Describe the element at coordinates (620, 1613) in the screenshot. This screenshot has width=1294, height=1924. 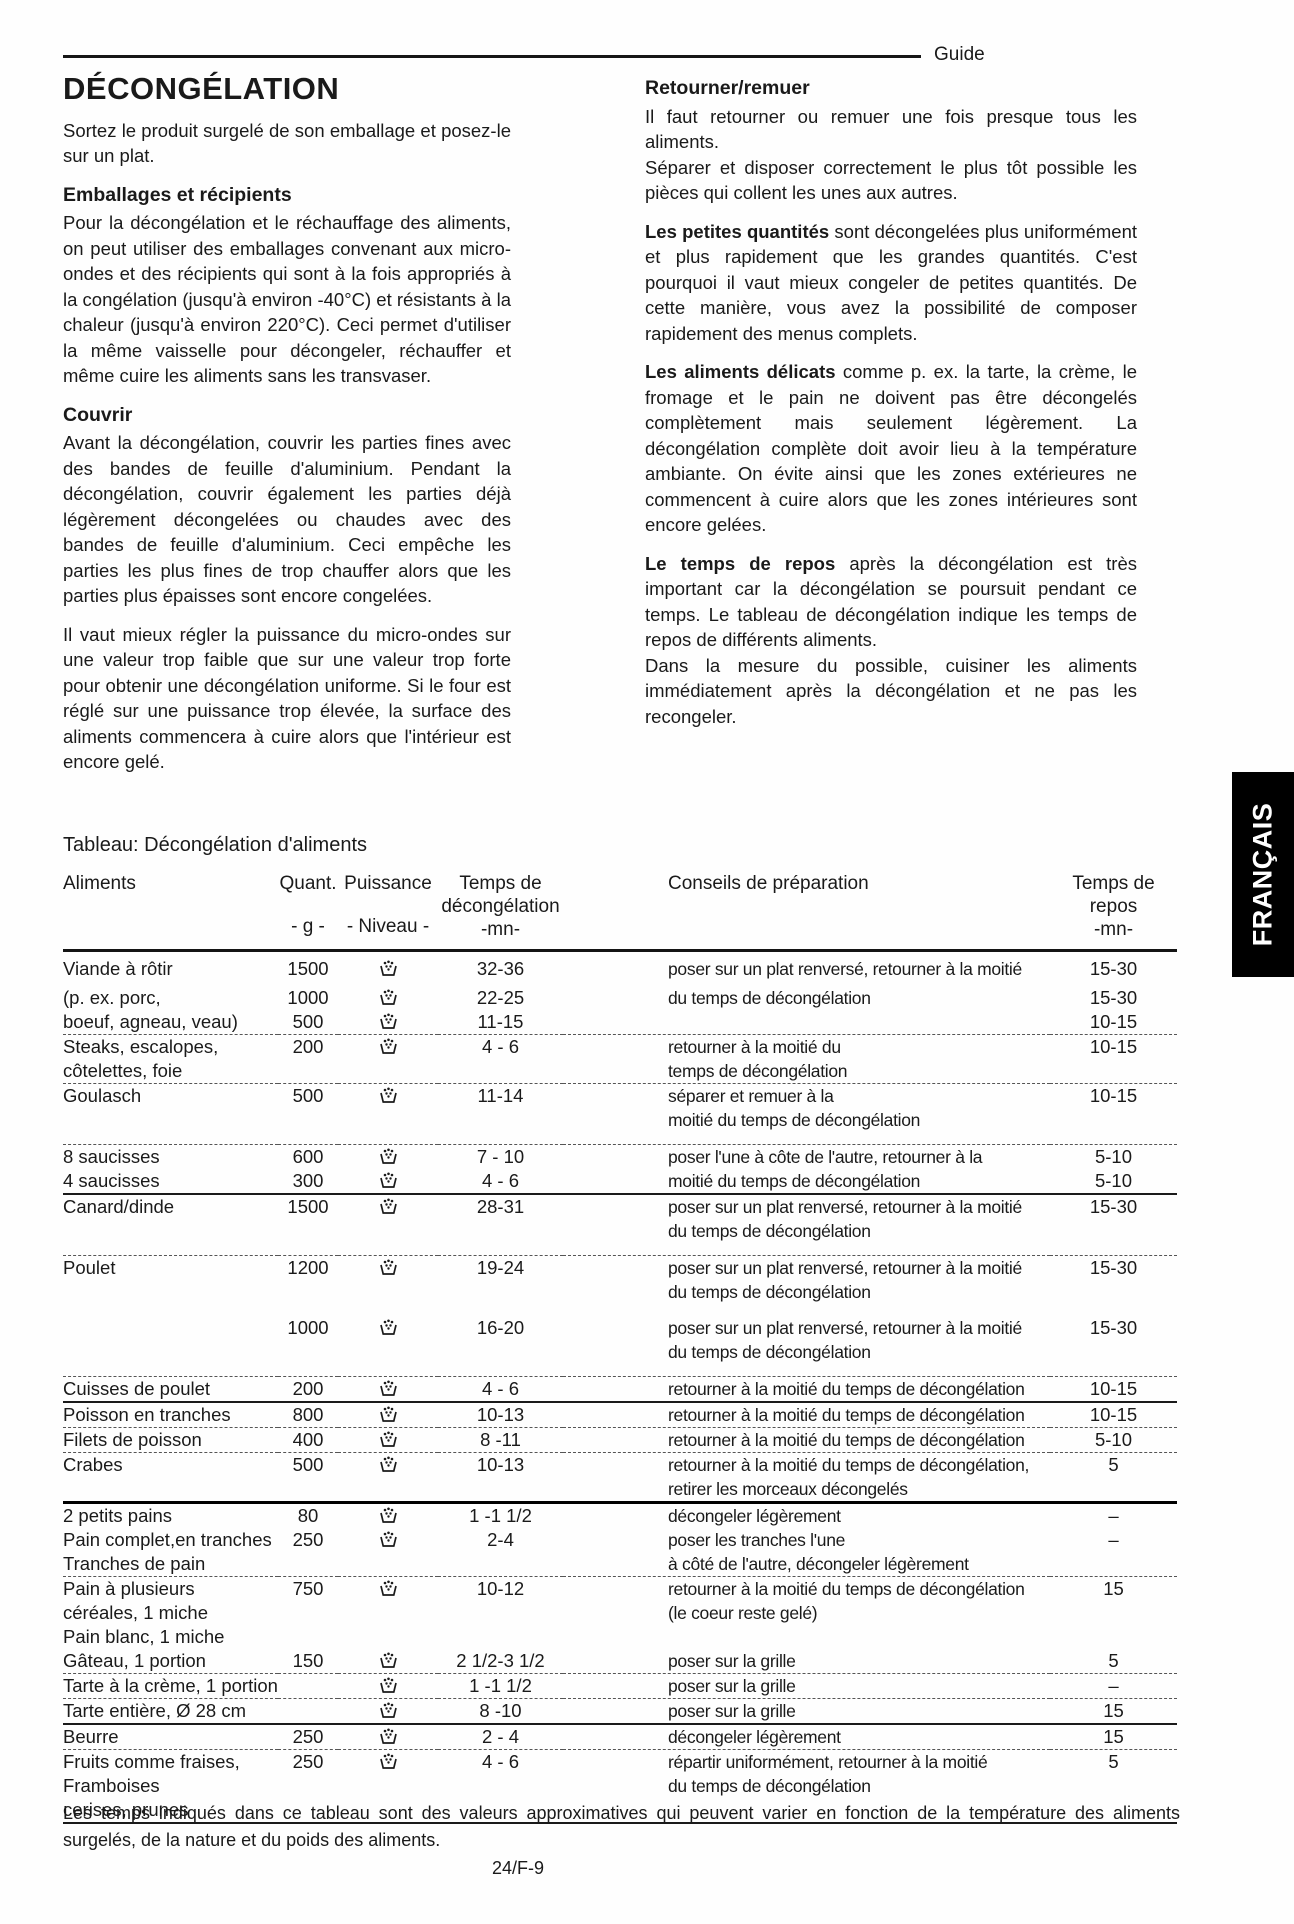
I see `table-row: céréales, 1 miche (le coeur reste gelé)` at that location.